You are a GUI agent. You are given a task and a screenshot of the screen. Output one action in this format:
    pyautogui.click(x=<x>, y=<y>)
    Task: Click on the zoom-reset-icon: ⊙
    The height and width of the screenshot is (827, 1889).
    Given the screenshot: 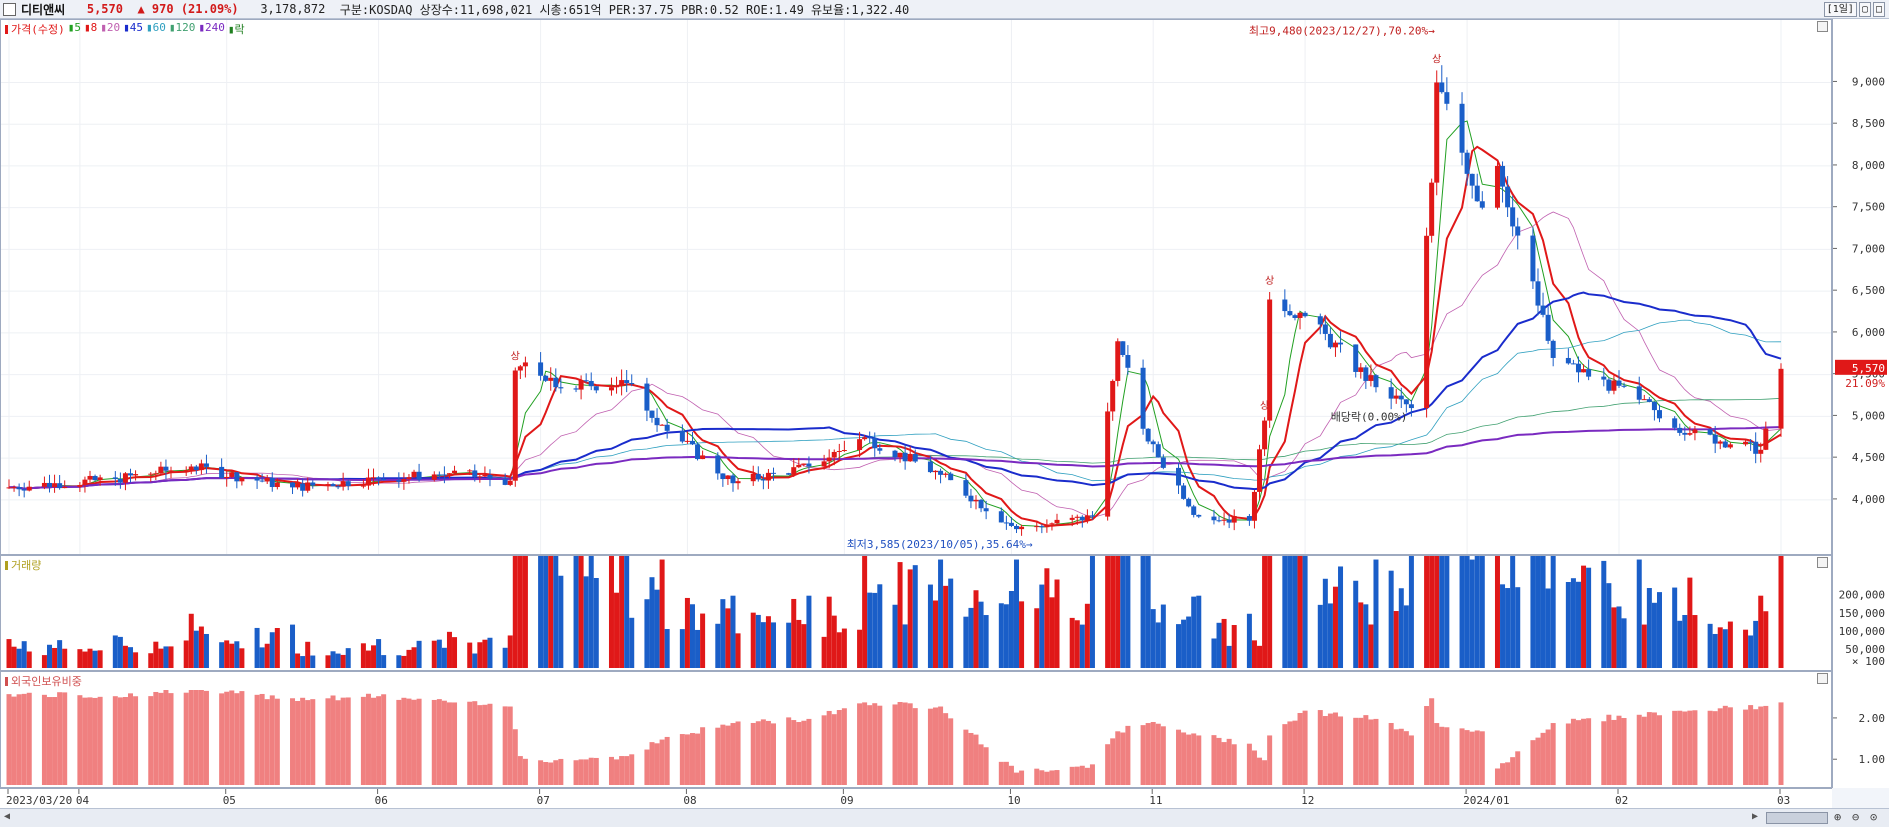 What is the action you would take?
    pyautogui.click(x=1874, y=817)
    